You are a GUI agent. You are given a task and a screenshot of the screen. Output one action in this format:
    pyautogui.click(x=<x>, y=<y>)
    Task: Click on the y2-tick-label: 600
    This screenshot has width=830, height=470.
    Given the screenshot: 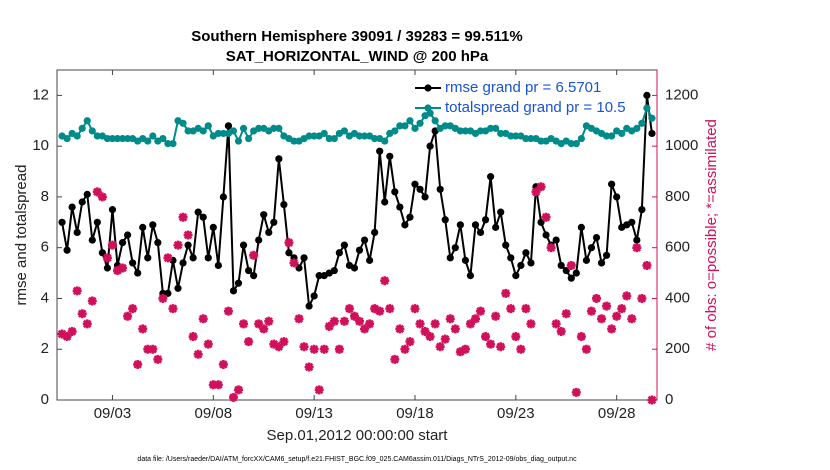 What is the action you would take?
    pyautogui.click(x=677, y=247)
    